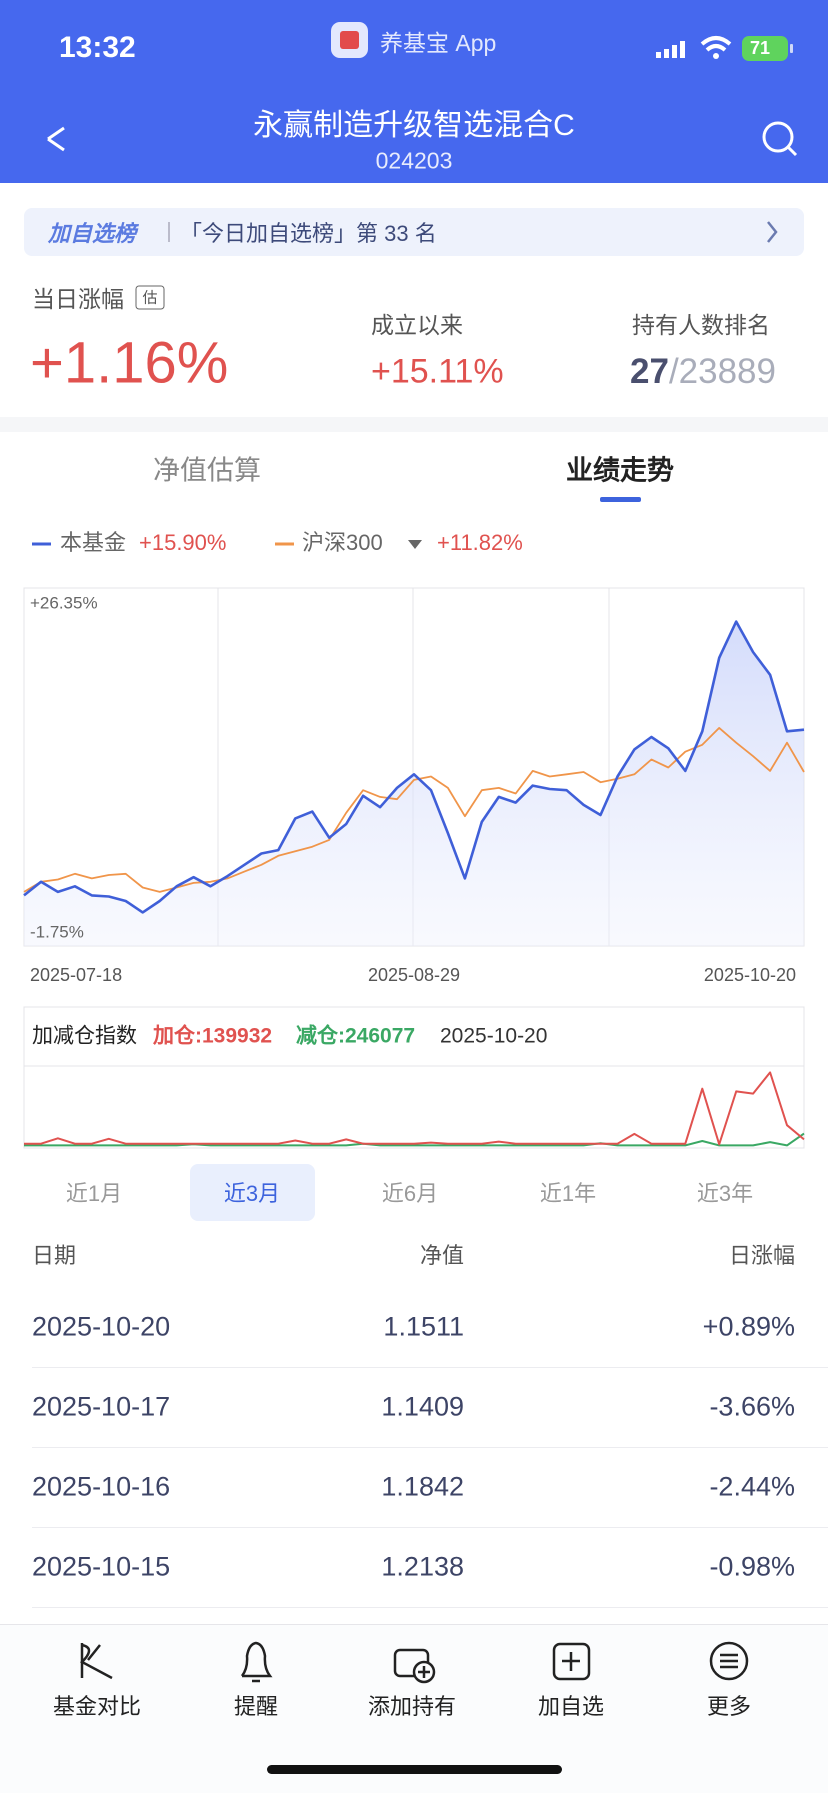 This screenshot has height=1793, width=828. What do you see at coordinates (414, 1769) in the screenshot?
I see `home-indicator` at bounding box center [414, 1769].